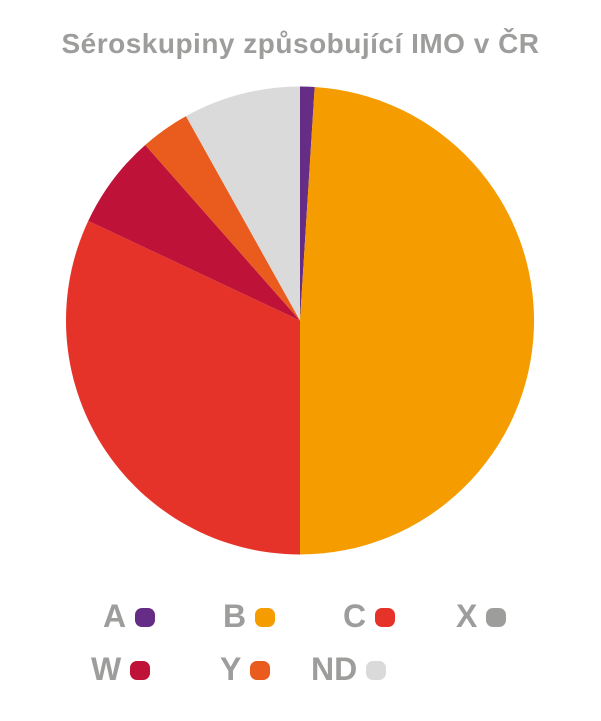 The image size is (601, 721). Describe the element at coordinates (245, 669) in the screenshot. I see `legend-item-y: Y` at that location.